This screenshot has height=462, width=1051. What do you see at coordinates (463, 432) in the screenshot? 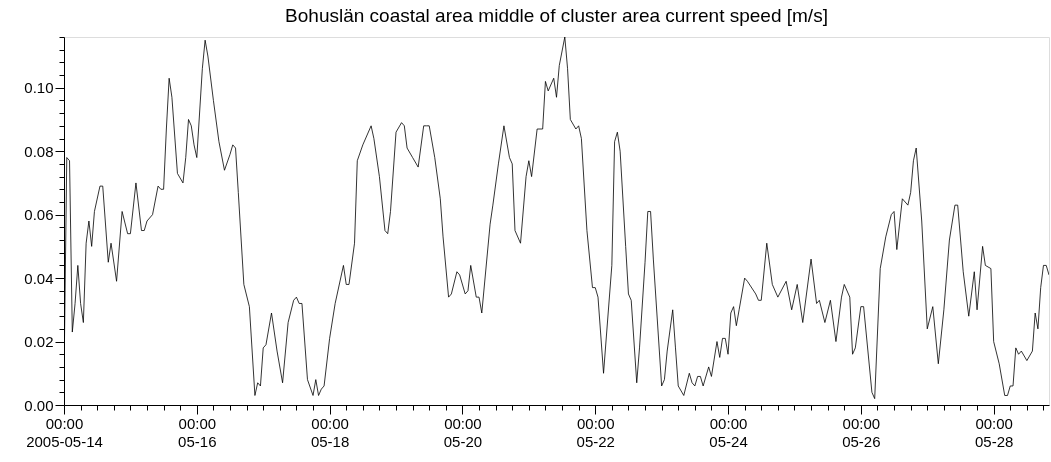
I see `x-tick-label: 00:00 05-20` at bounding box center [463, 432].